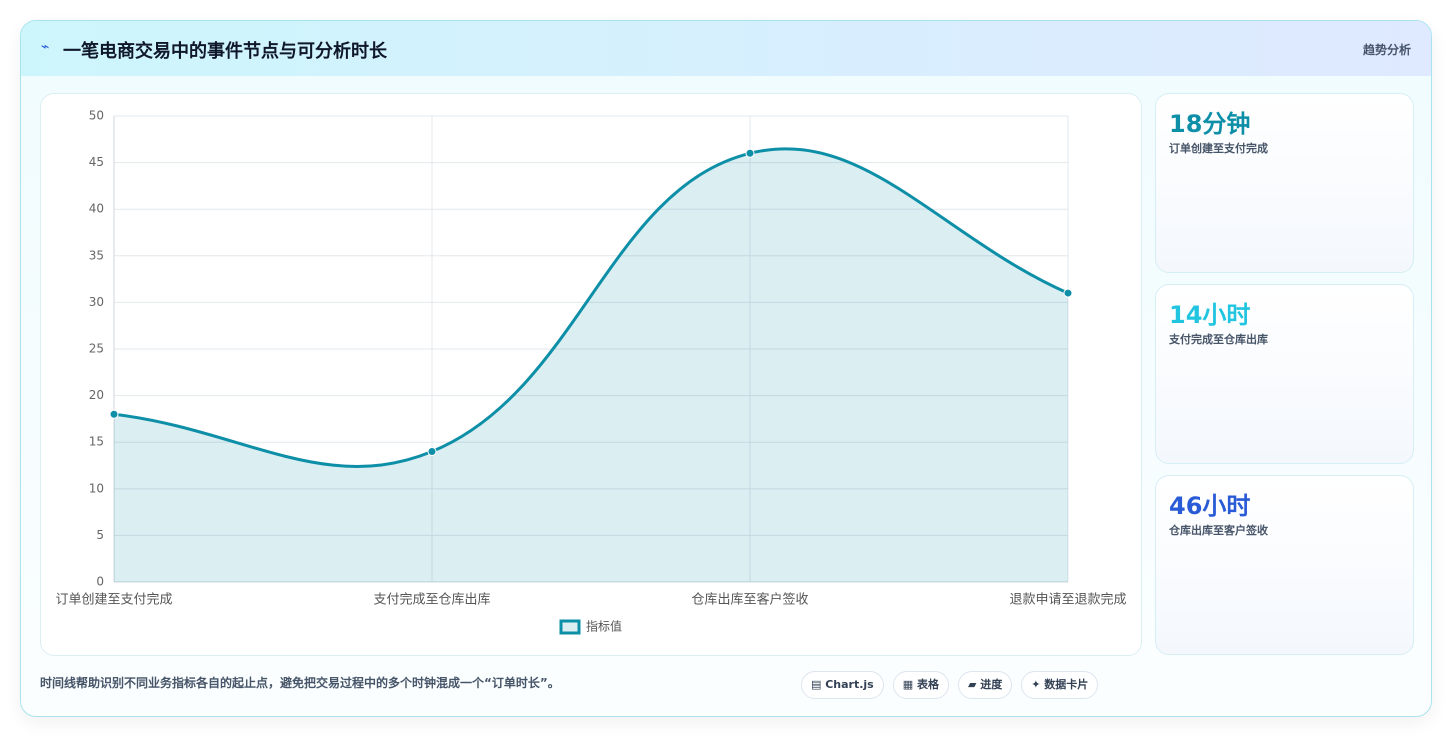  What do you see at coordinates (950, 685) in the screenshot?
I see `button-row: ▤ Chart.js ▦ 表格 ▰ 进度 ✦ 数据卡片` at bounding box center [950, 685].